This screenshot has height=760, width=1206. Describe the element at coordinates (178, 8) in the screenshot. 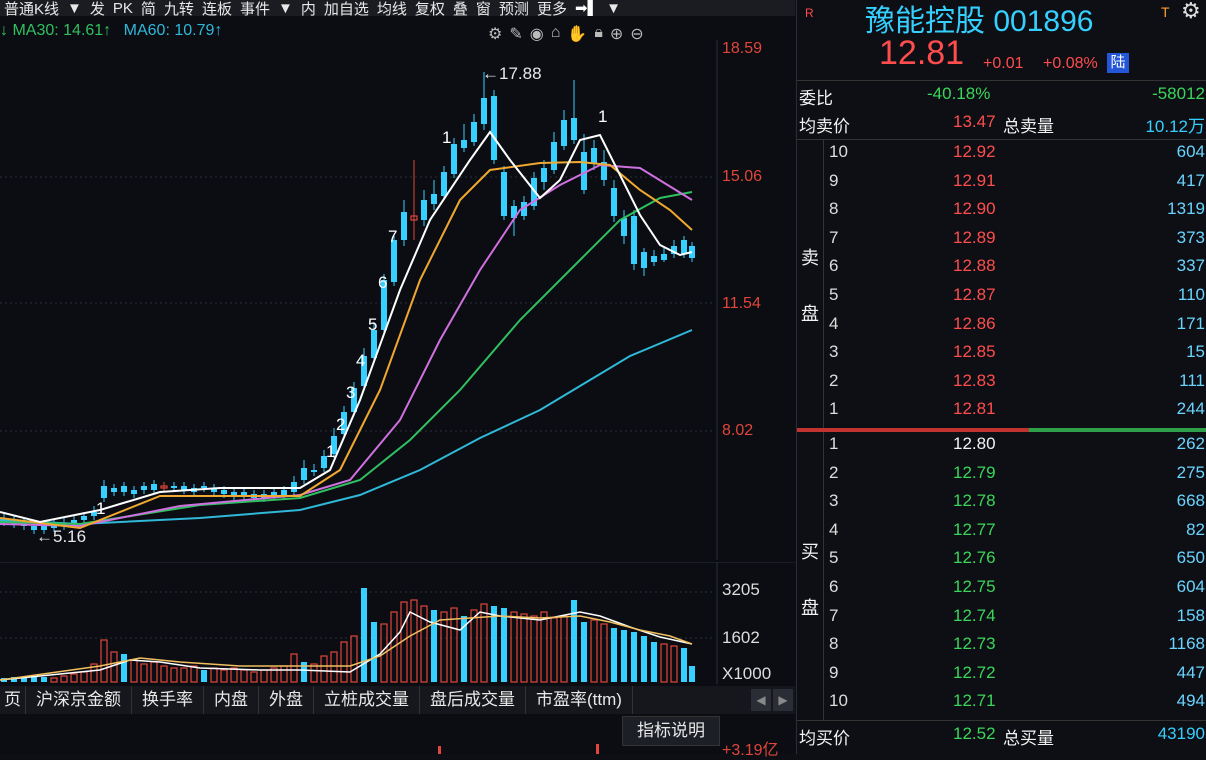

I see `toolbar-jiuzhuan: 九转` at that location.